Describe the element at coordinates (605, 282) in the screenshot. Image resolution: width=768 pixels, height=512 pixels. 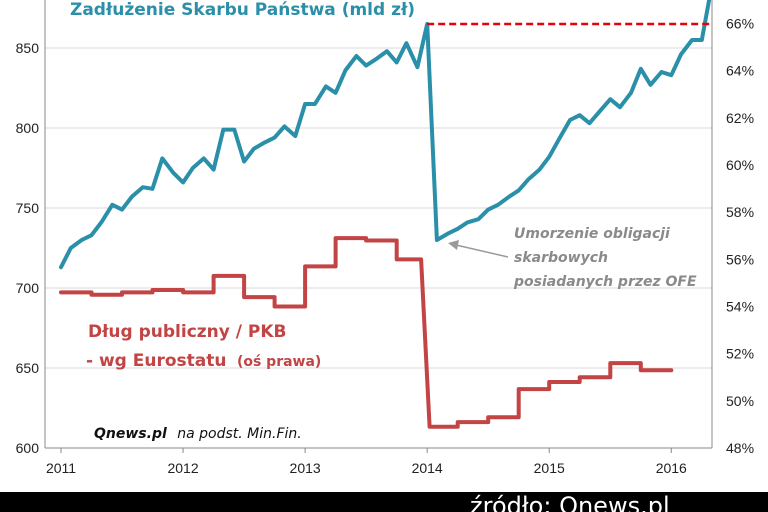
I see `annotation-line3: posiadanych przez OFE` at that location.